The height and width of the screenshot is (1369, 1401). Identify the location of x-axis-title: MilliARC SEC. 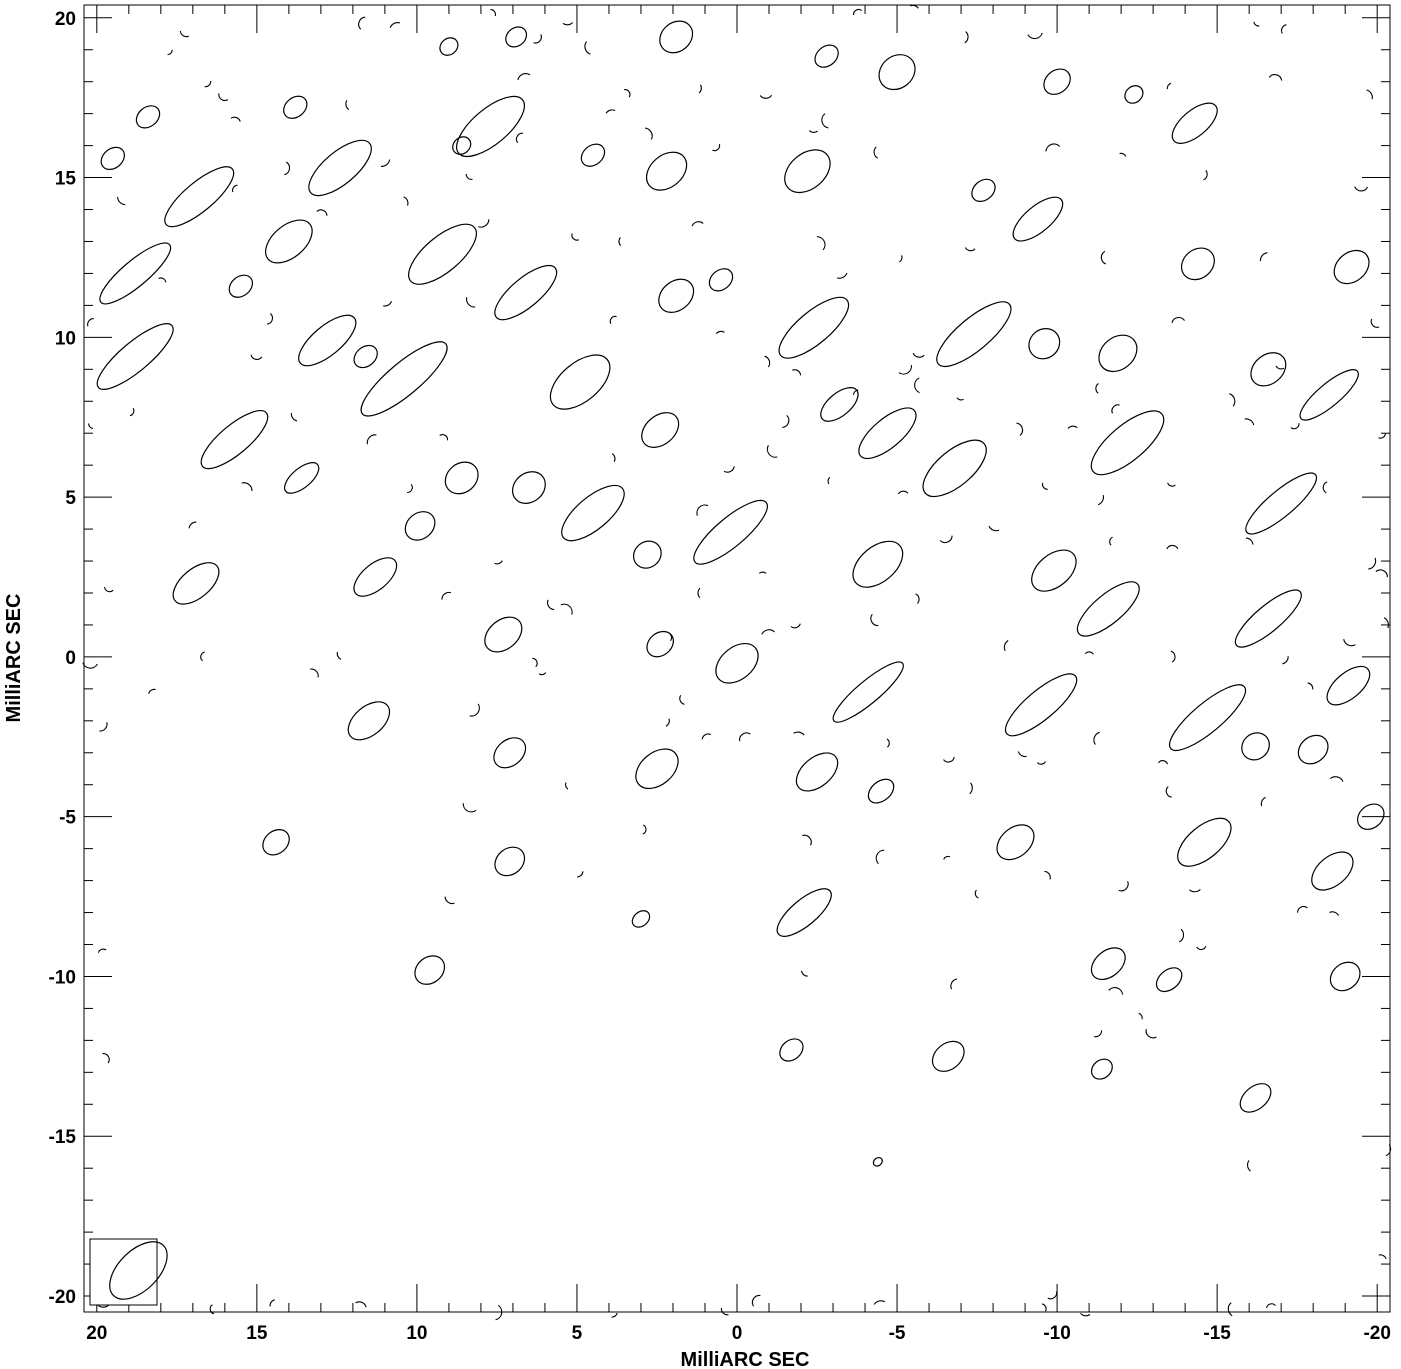
(745, 1359).